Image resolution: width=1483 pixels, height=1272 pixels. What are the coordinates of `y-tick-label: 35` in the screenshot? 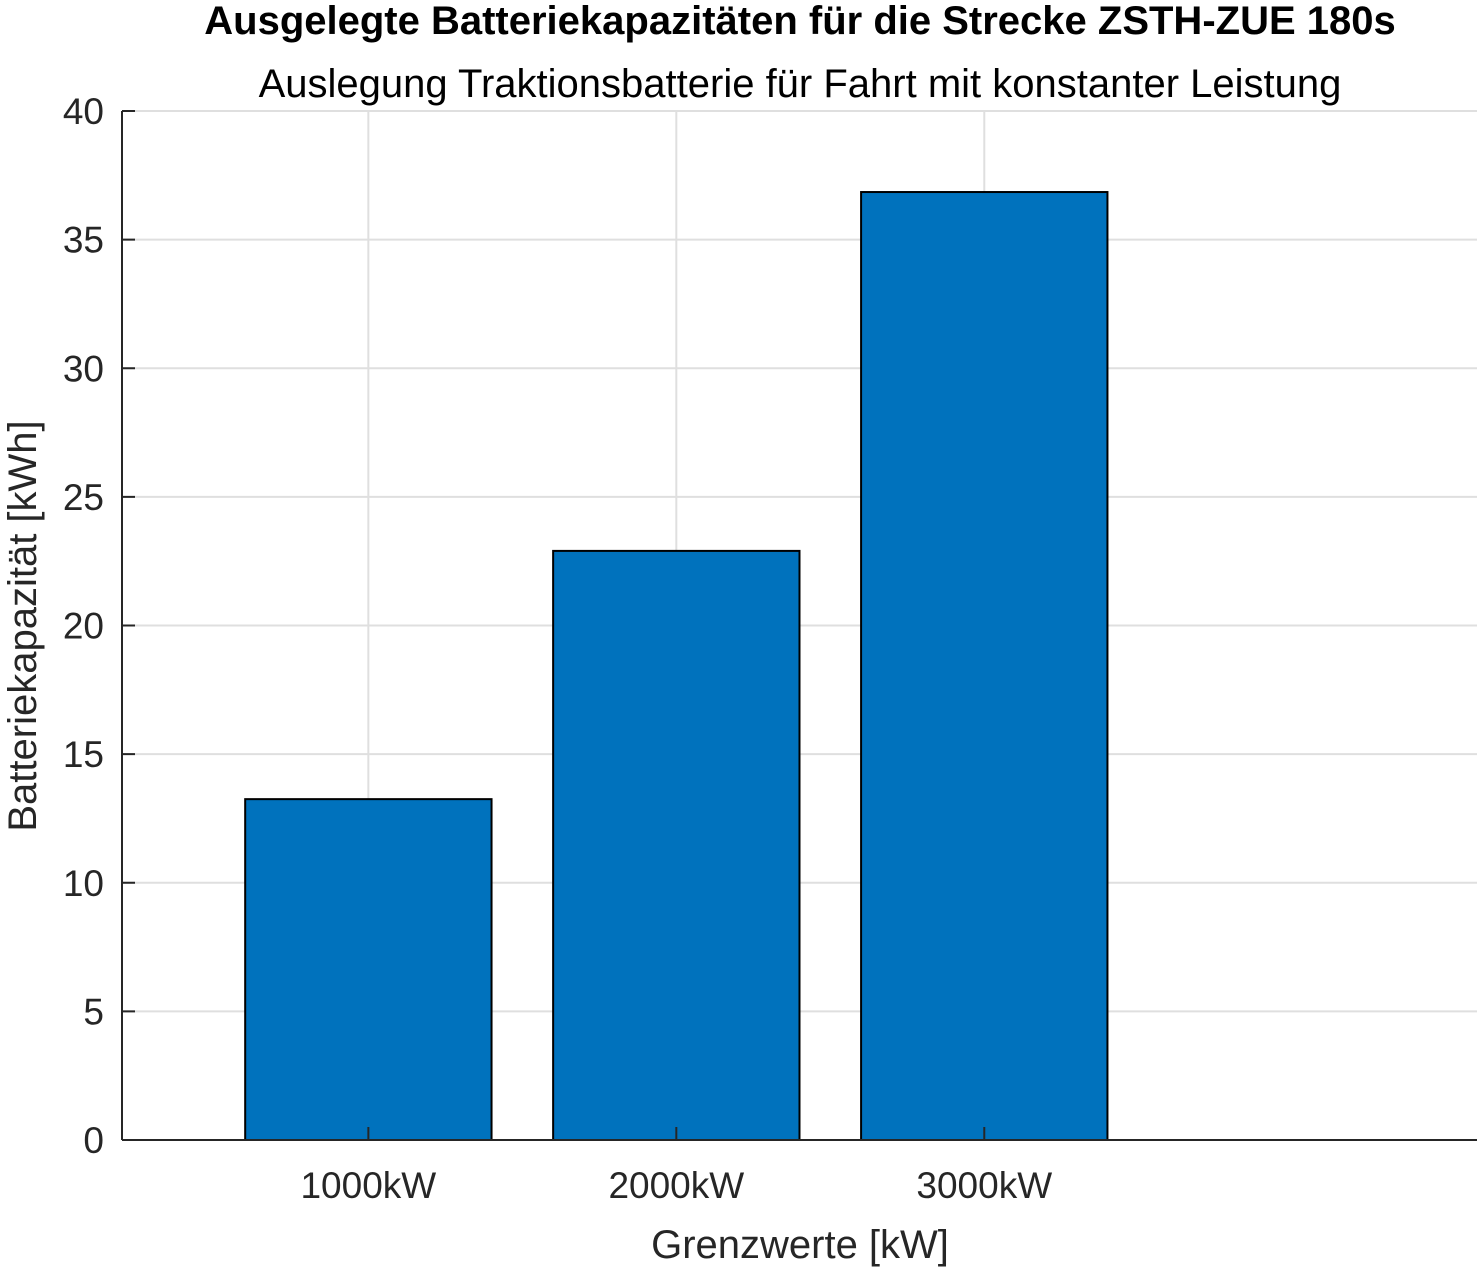 It's located at (83, 240).